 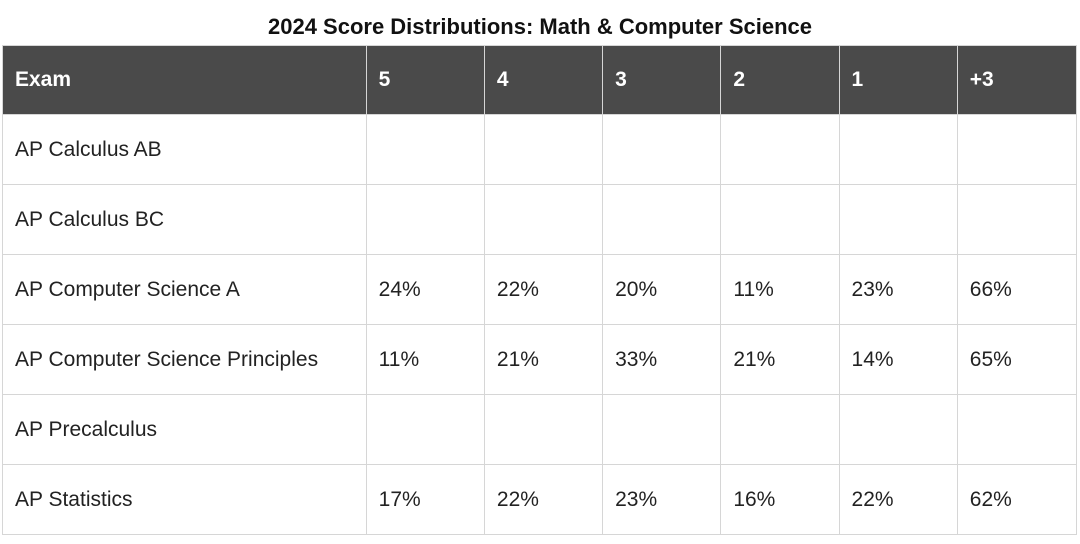 What do you see at coordinates (780, 359) in the screenshot?
I see `score-2-cell: 21%` at bounding box center [780, 359].